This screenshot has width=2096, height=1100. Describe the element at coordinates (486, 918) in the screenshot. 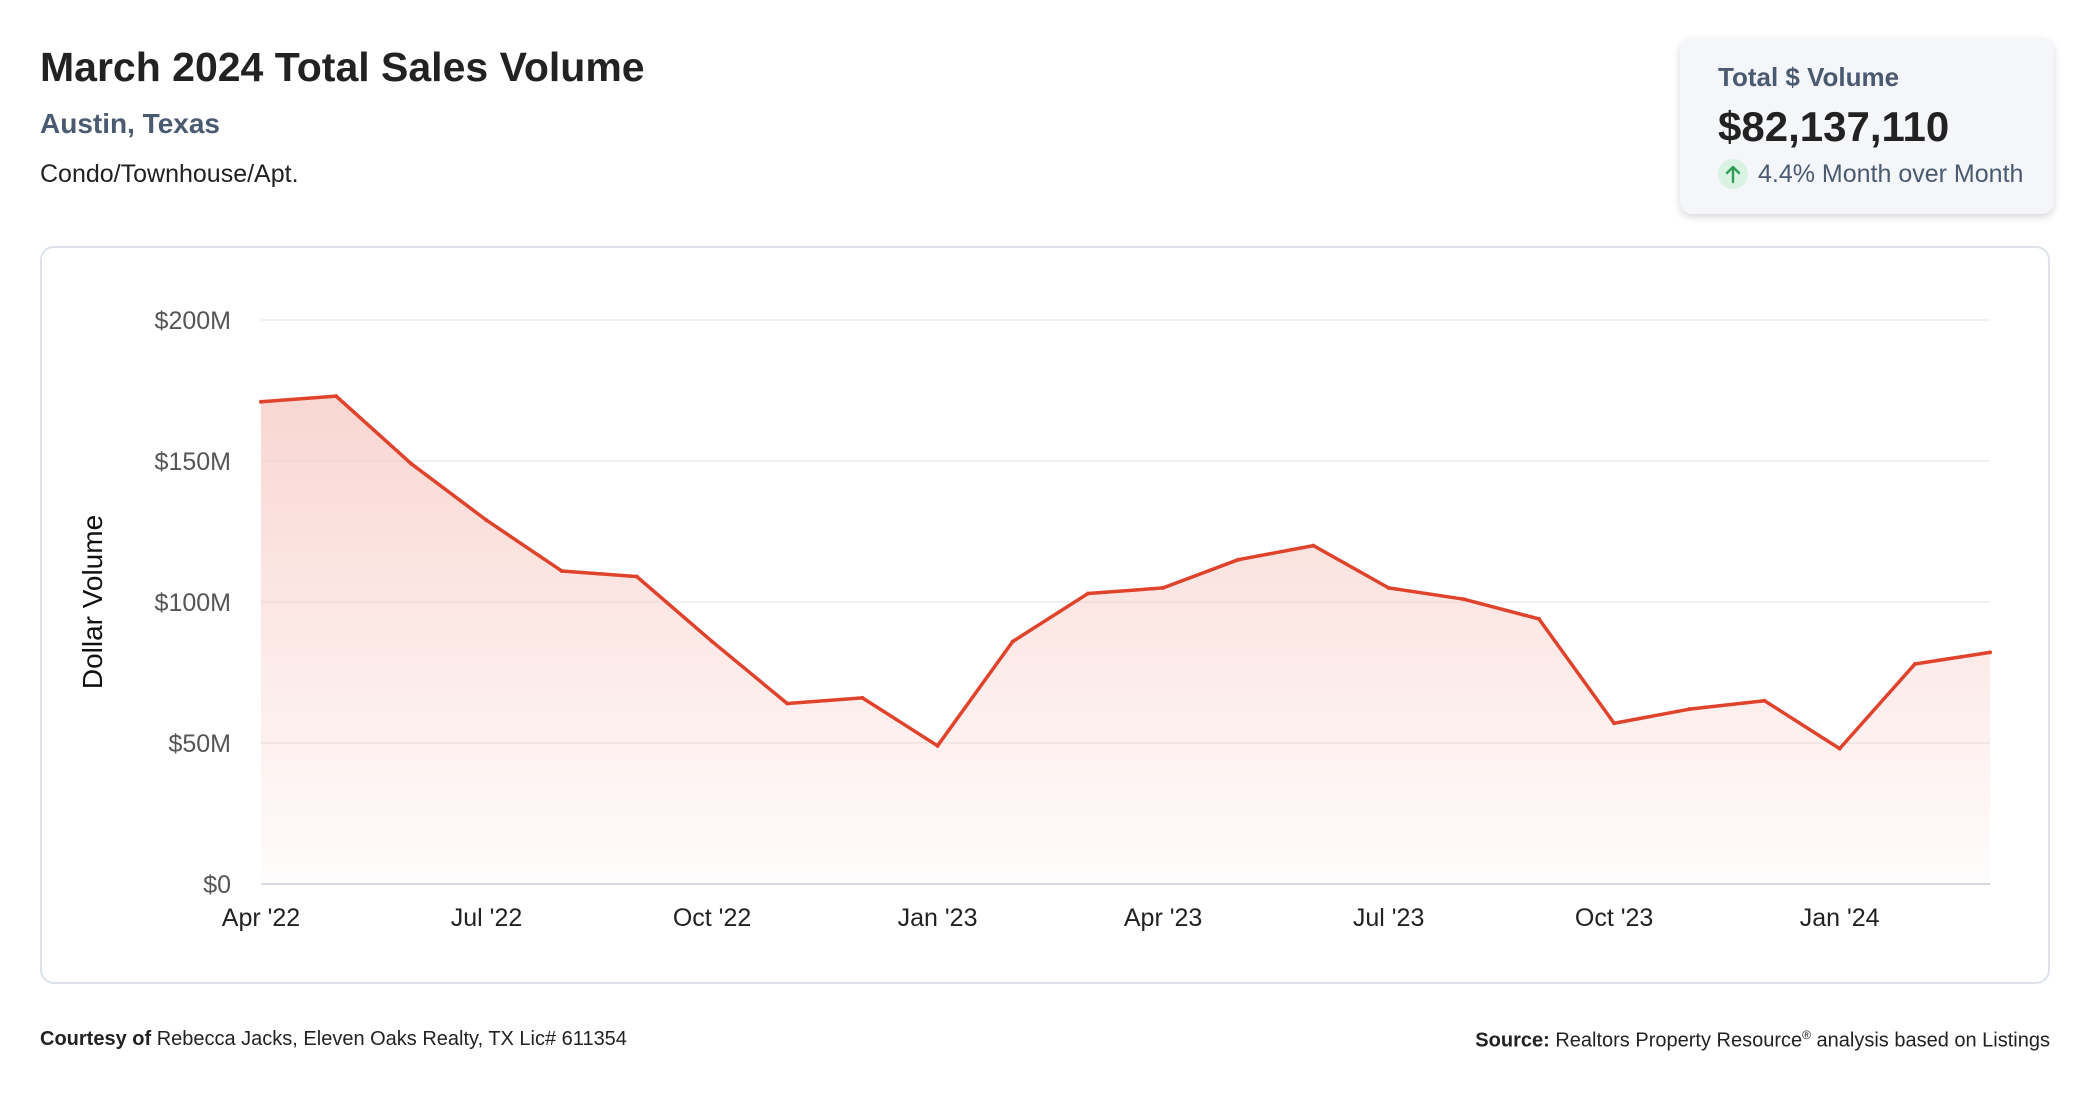

I see `x-tick-label: Jul '22` at that location.